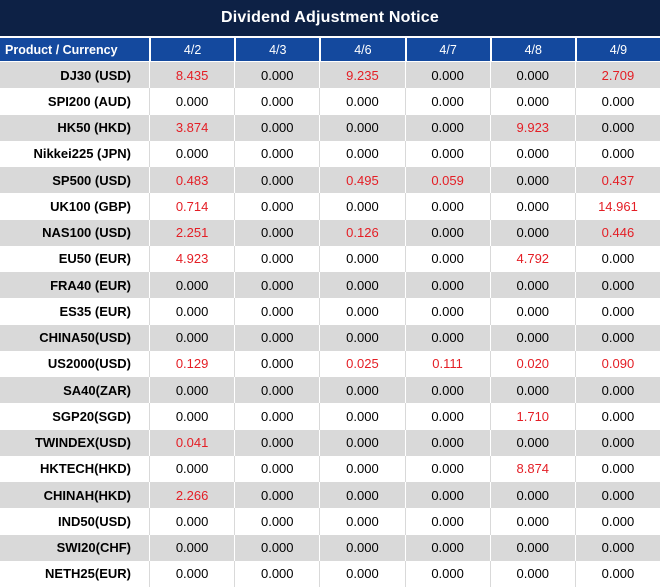  What do you see at coordinates (532, 468) in the screenshot?
I see `dividend-value-cell: 8.874` at bounding box center [532, 468].